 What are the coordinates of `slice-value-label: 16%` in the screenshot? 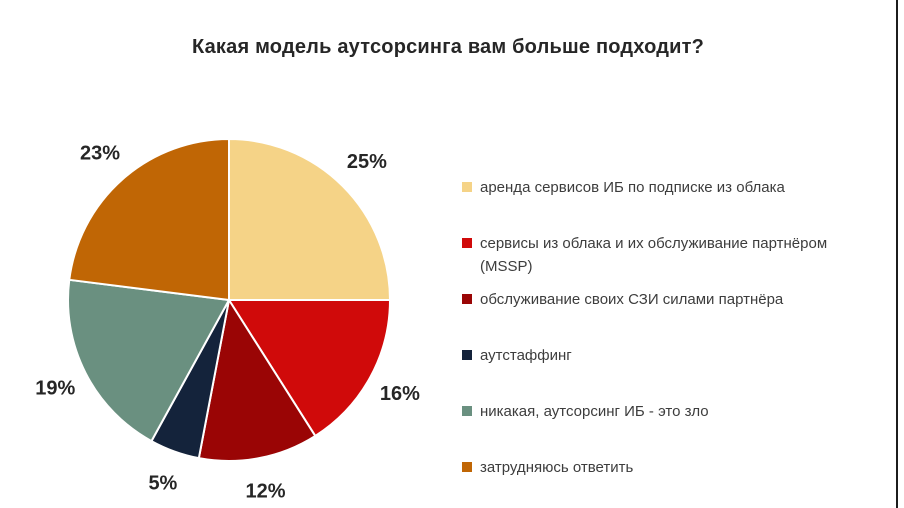 It's located at (400, 394).